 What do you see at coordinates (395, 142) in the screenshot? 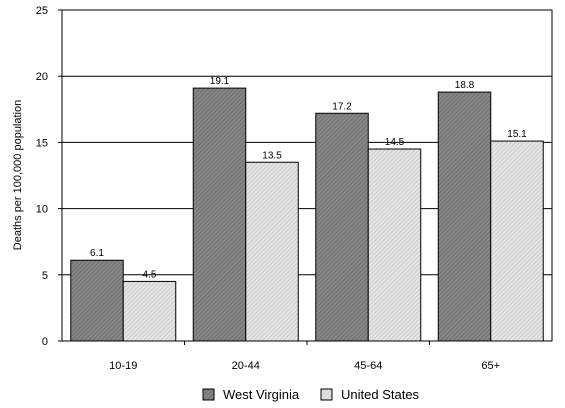
I see `data-label-united-states-45-64: 14.5` at bounding box center [395, 142].